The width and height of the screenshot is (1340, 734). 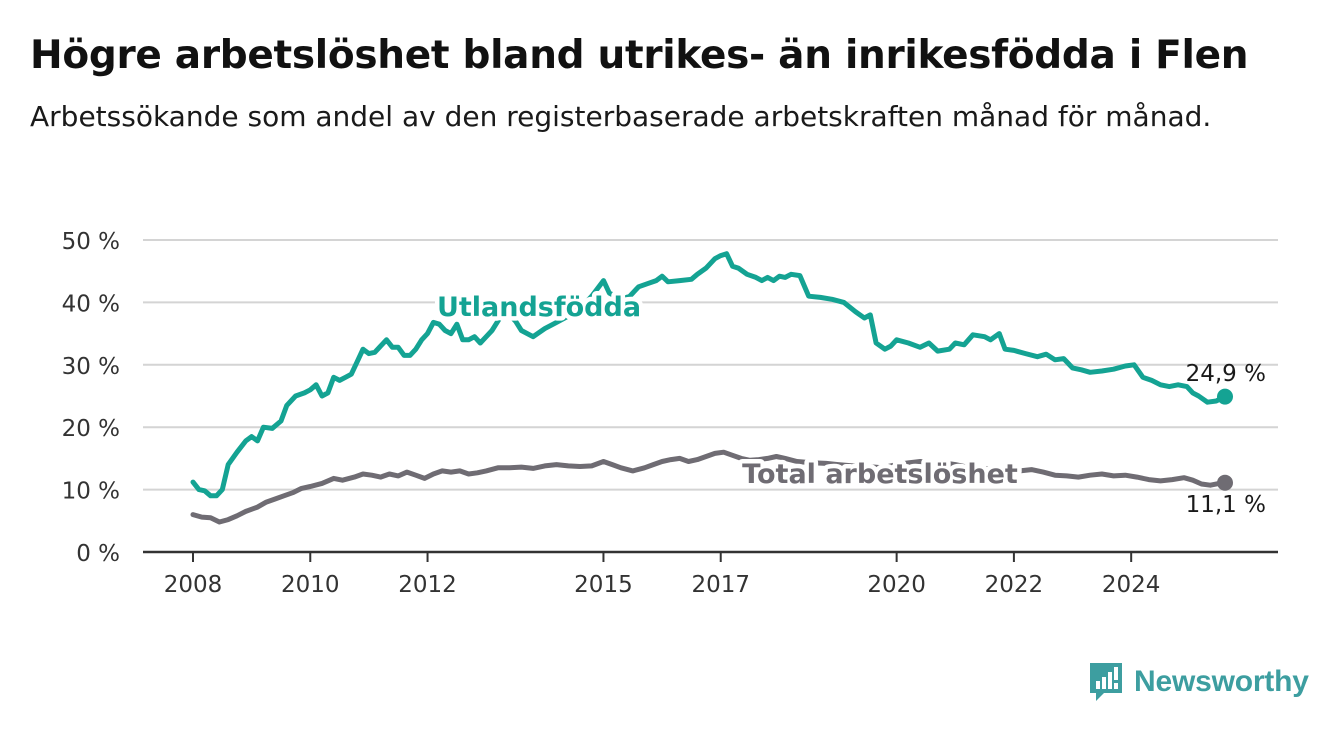 I want to click on series-label-total: Total arbetslöshet, so click(x=880, y=474).